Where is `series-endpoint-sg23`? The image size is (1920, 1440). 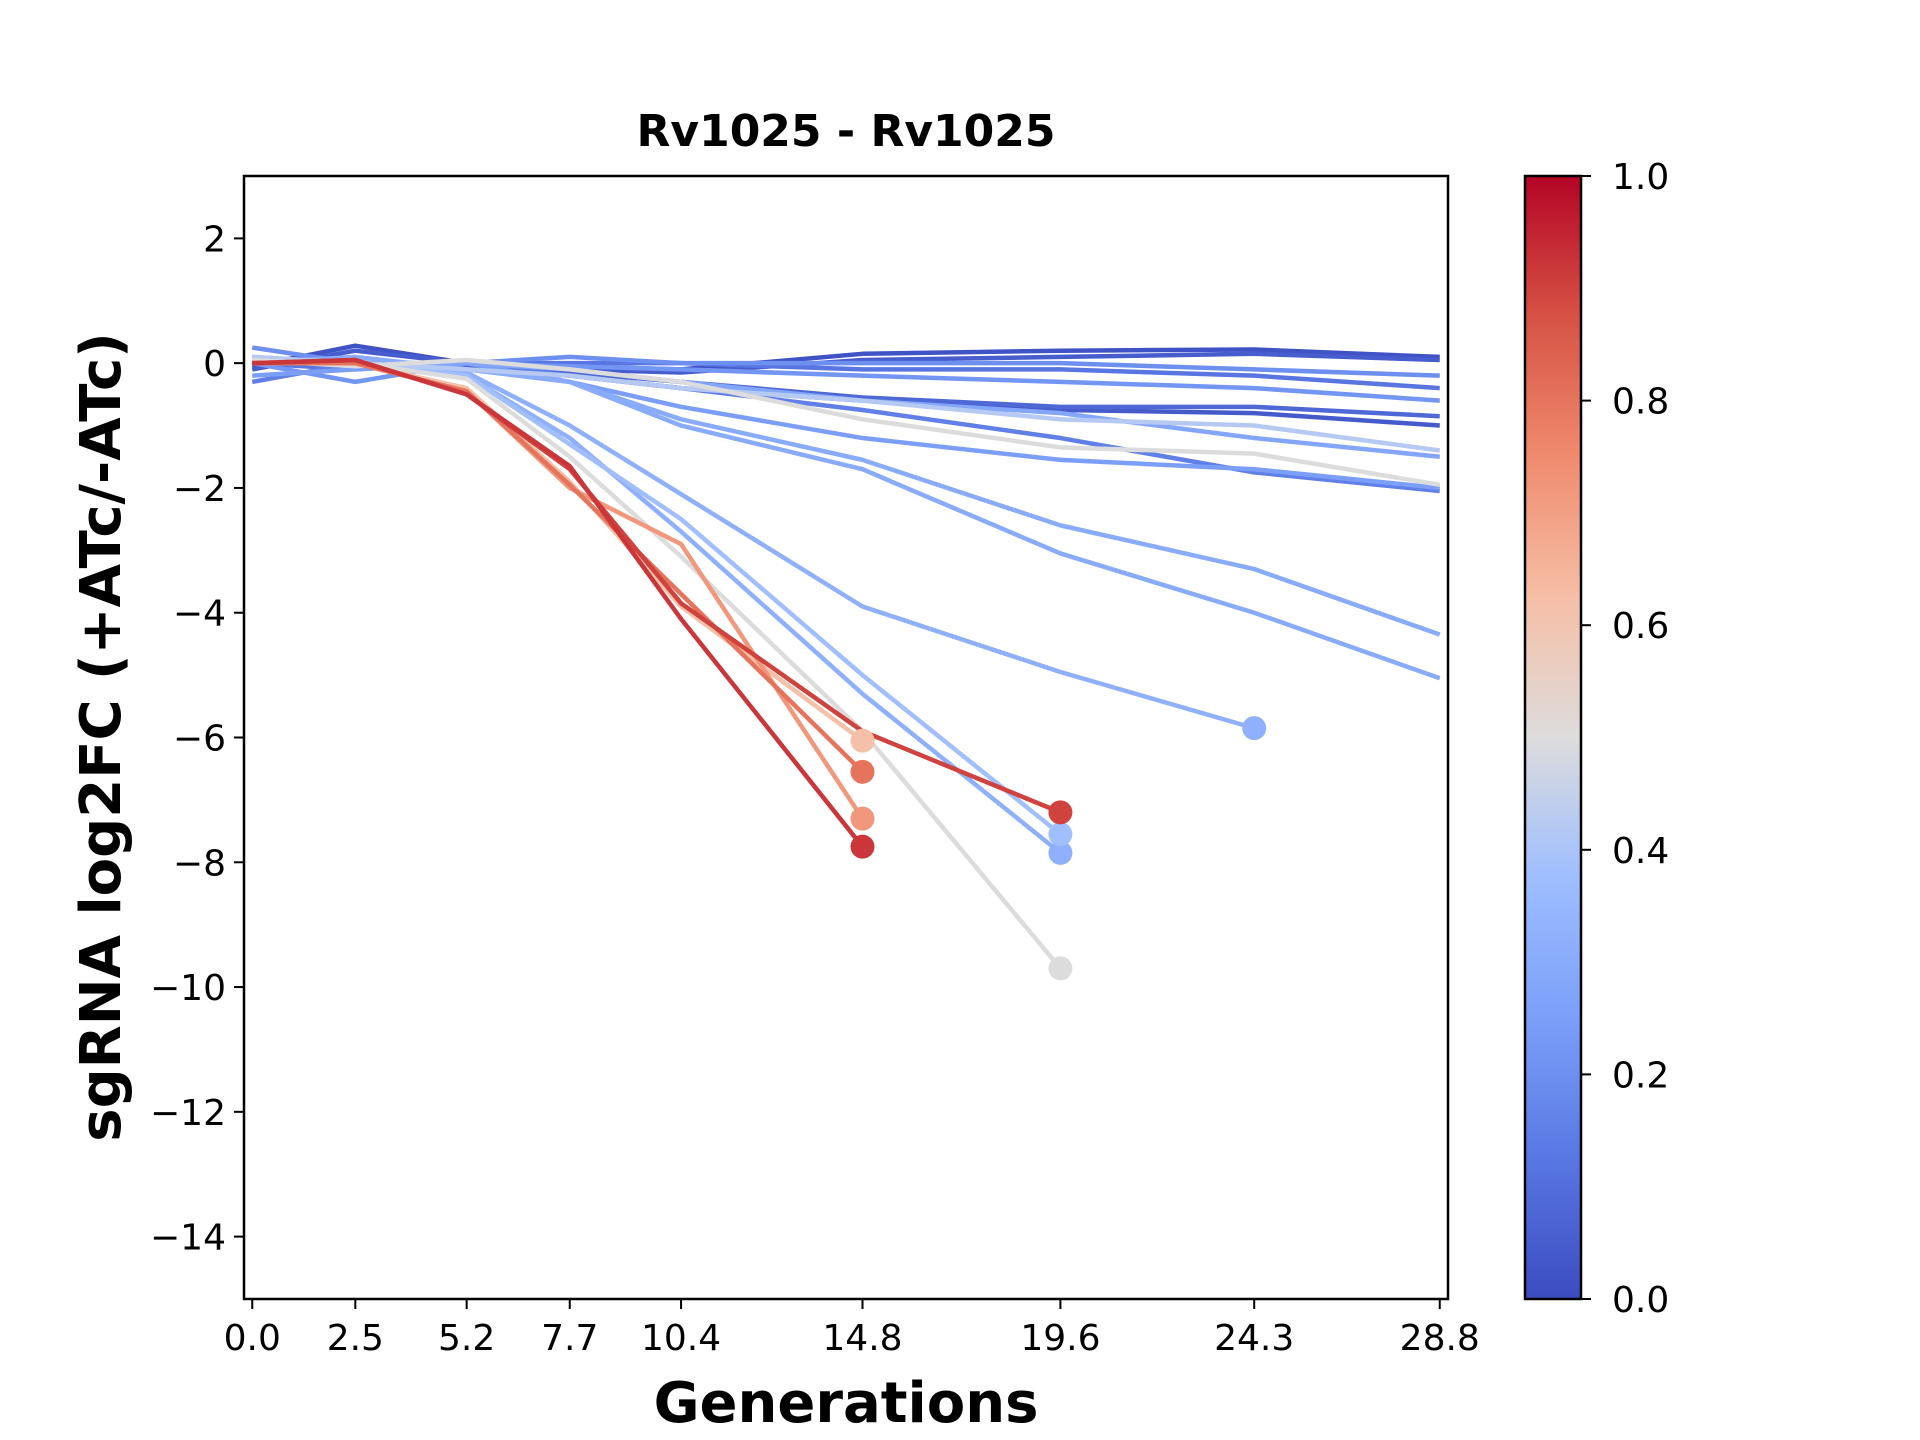
series-endpoint-sg23 is located at coordinates (862, 846).